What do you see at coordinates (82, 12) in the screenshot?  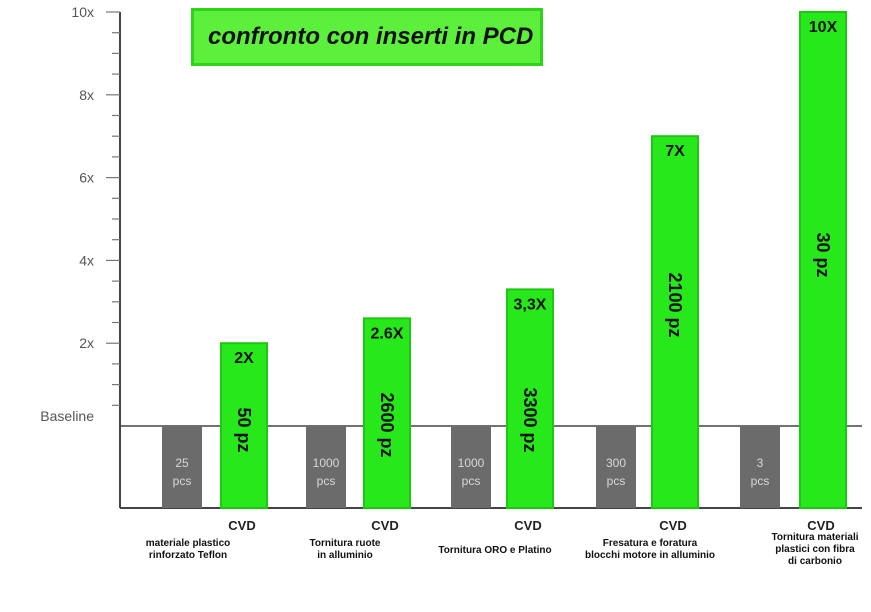 I see `y-tick-label: 10x` at bounding box center [82, 12].